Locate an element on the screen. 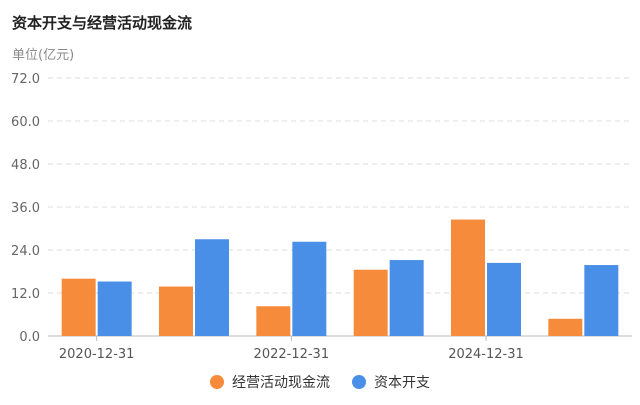  y-tick-label: 72.0 is located at coordinates (25, 79).